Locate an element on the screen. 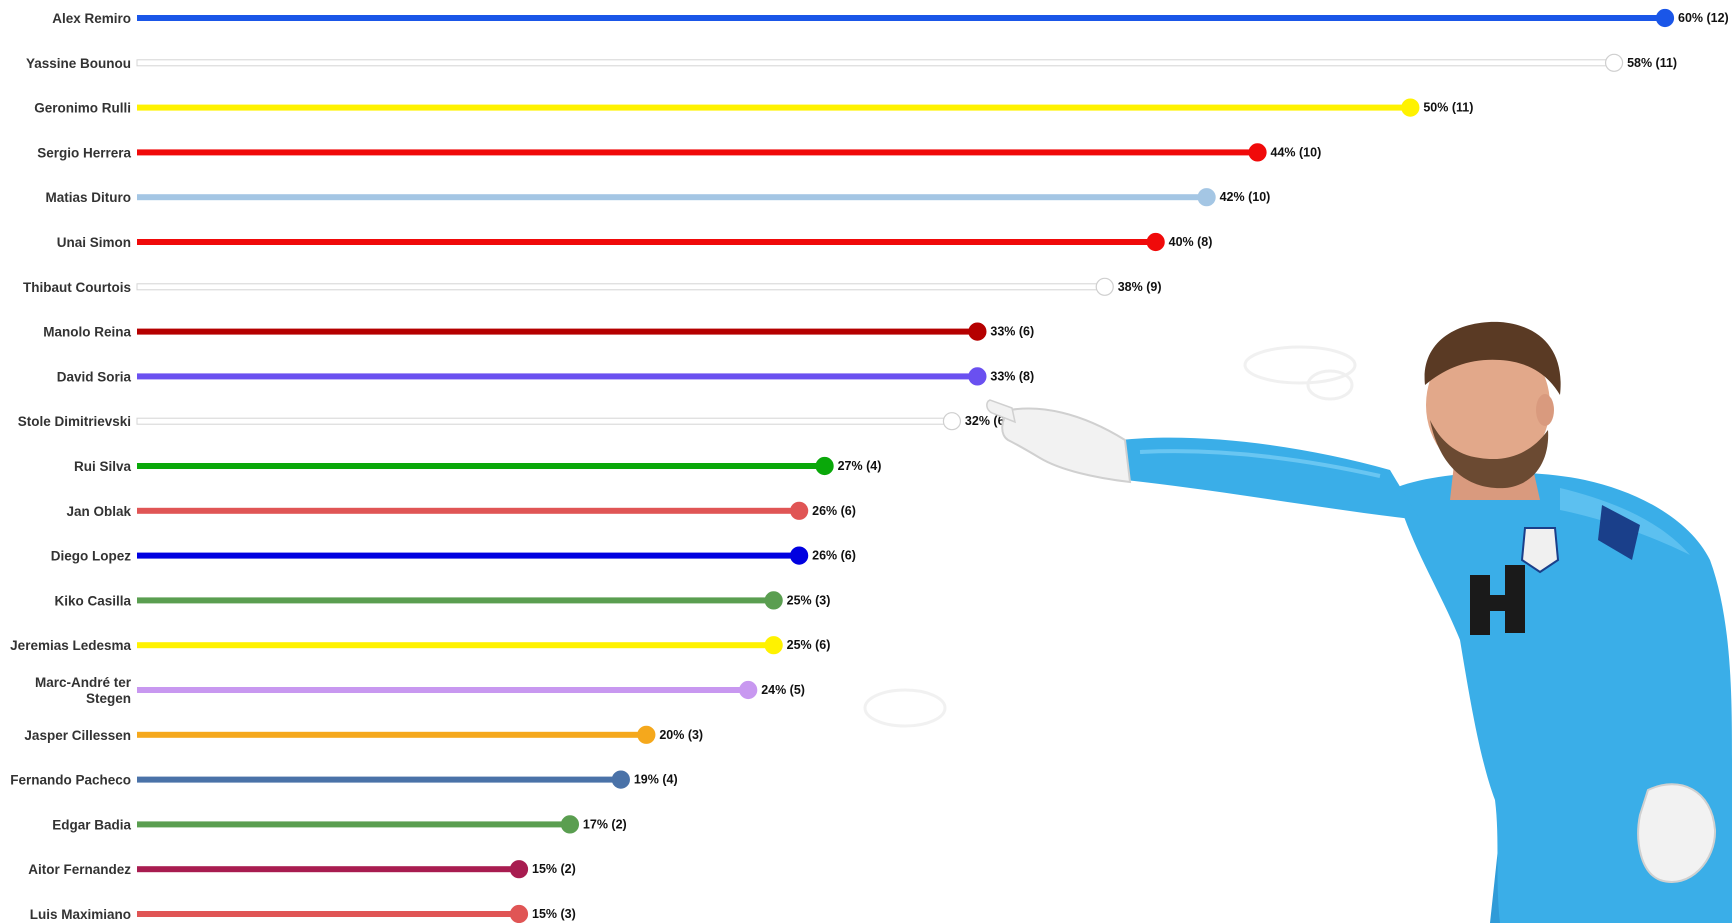 The image size is (1732, 923). category-label: Sergio Herrera is located at coordinates (84, 152).